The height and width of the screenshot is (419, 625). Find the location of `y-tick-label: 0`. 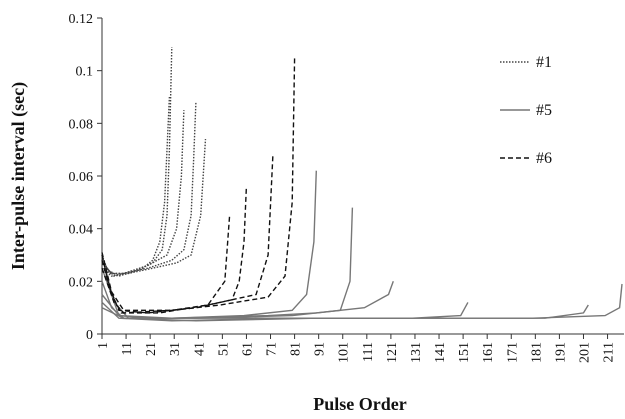

y-tick-label: 0 is located at coordinates (89, 335).